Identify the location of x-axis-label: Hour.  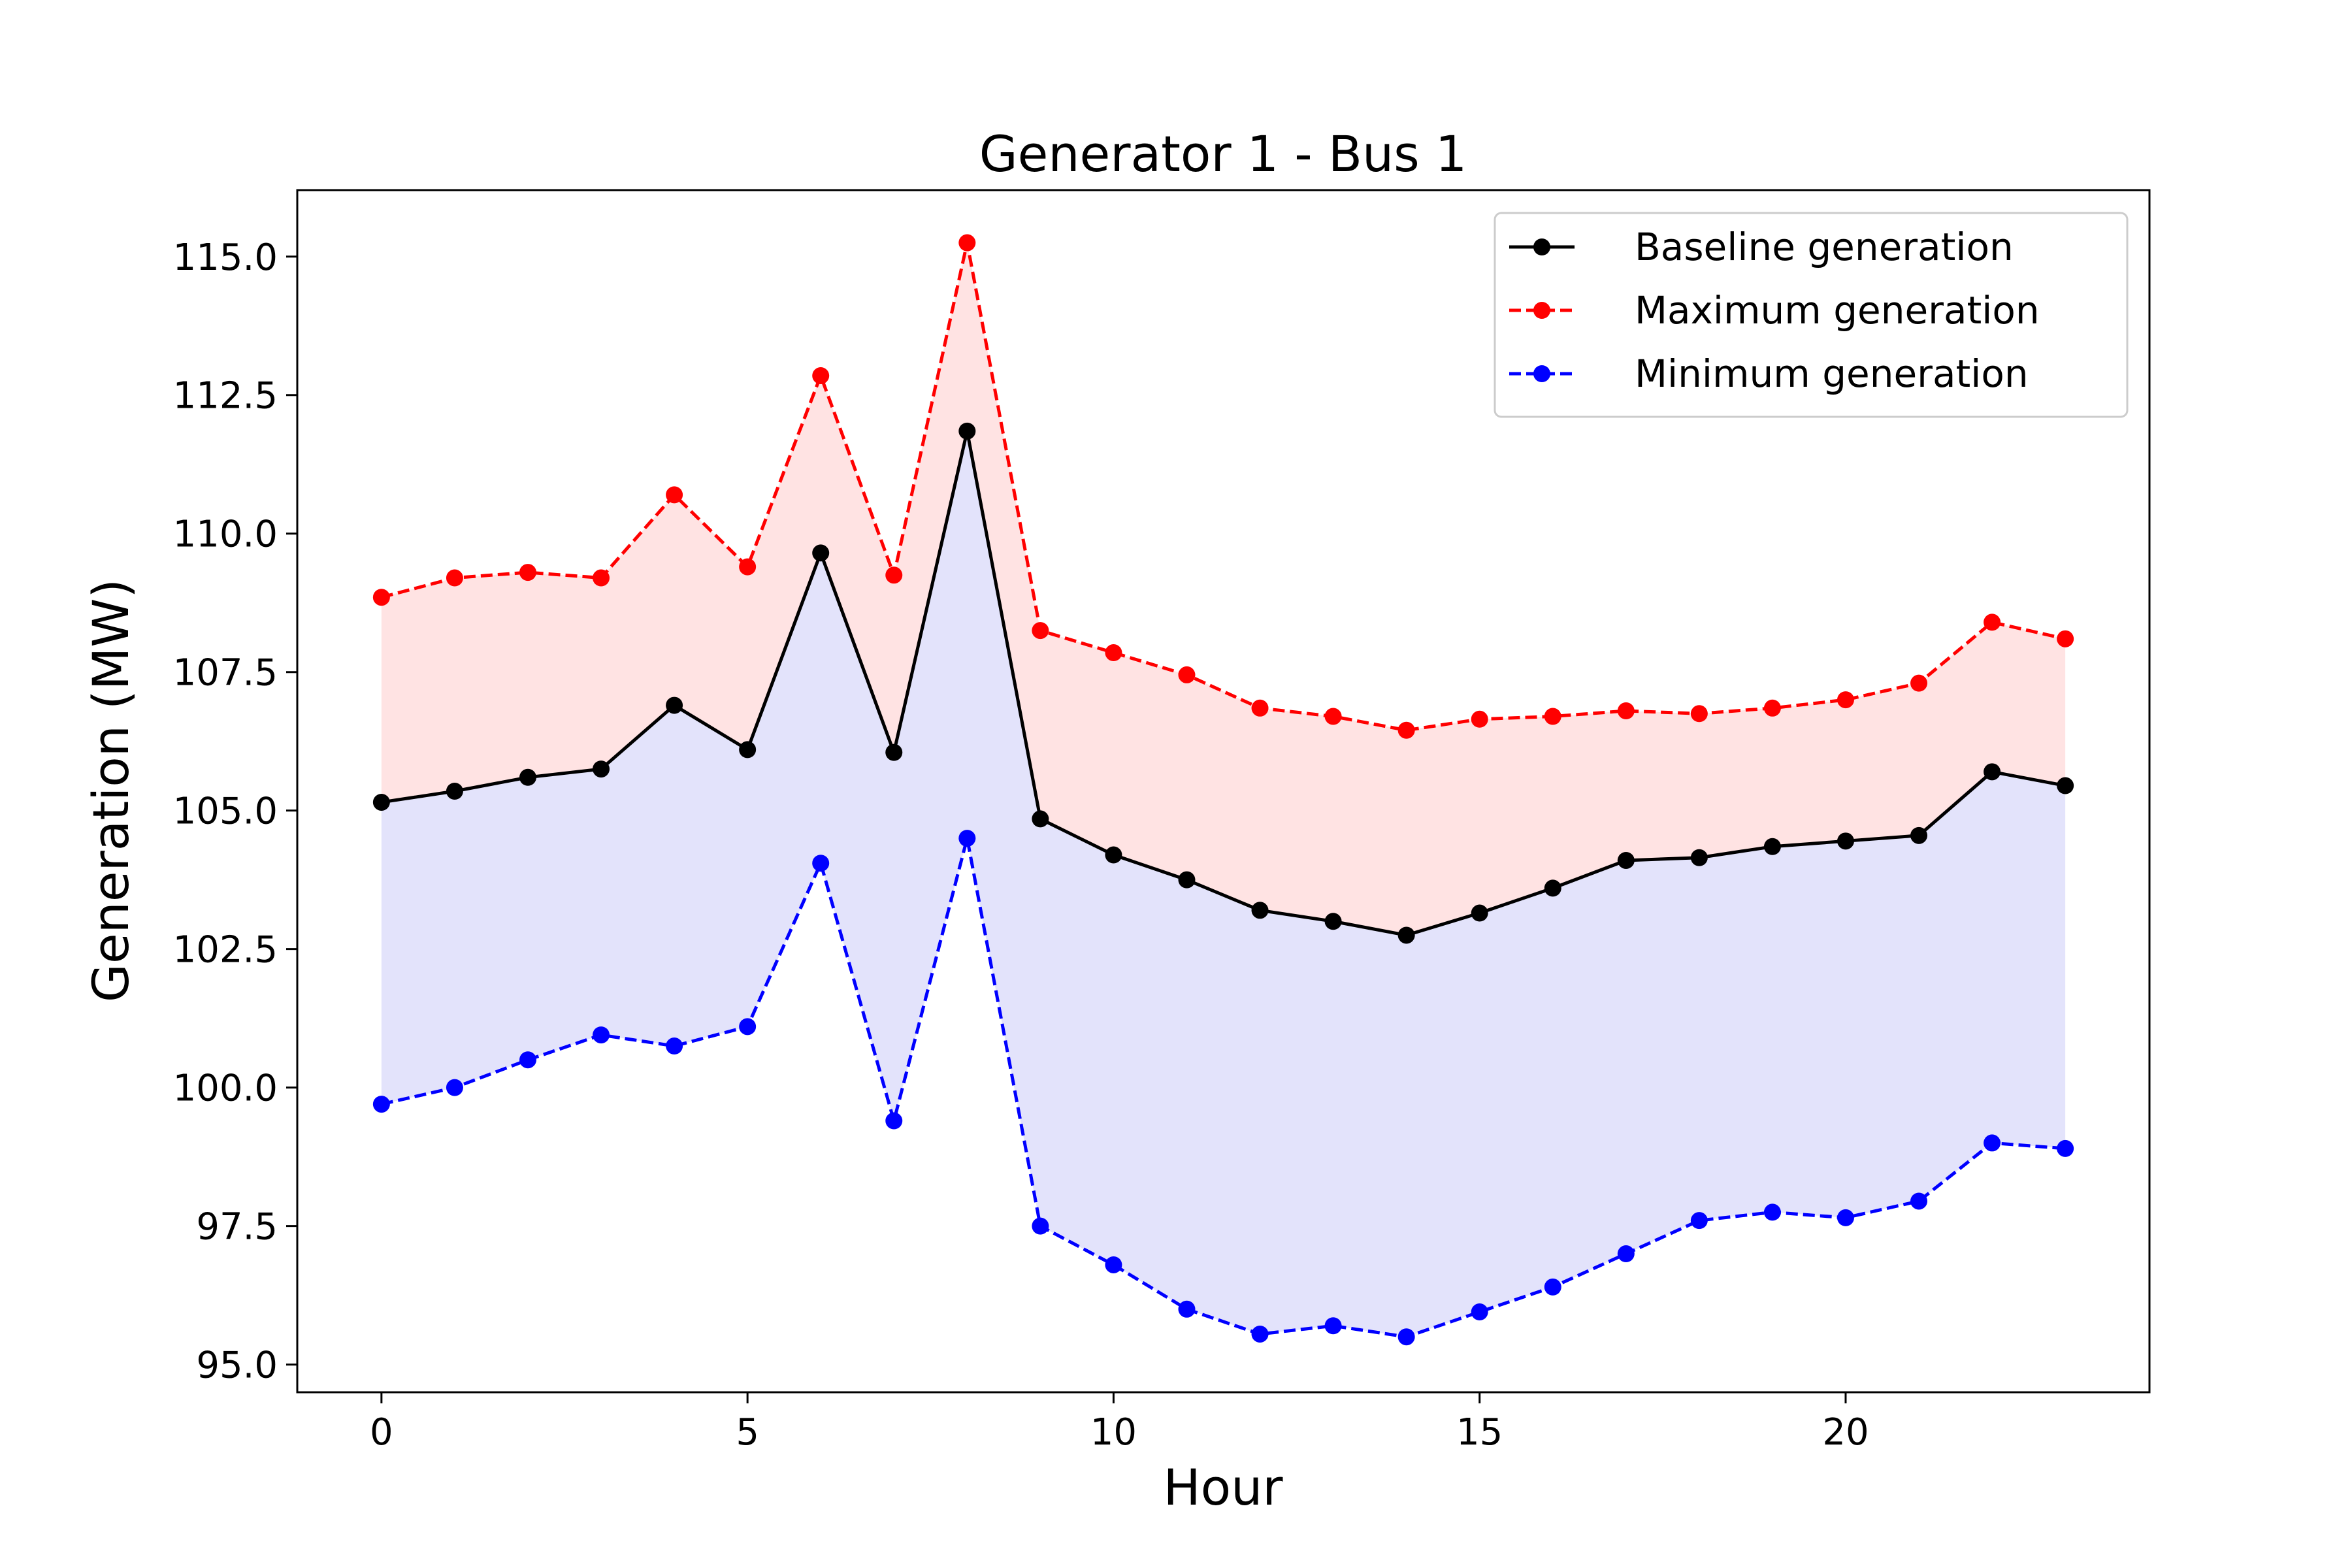
(1223, 1487).